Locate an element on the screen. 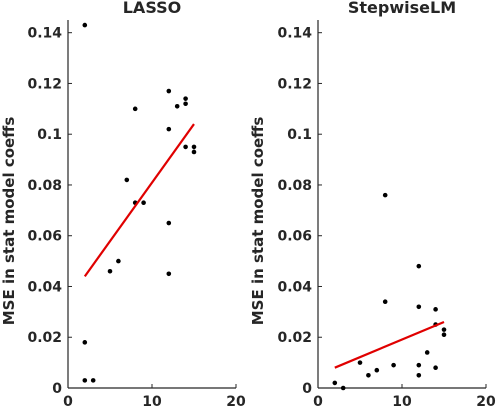  marks is located at coordinates (389, 291).